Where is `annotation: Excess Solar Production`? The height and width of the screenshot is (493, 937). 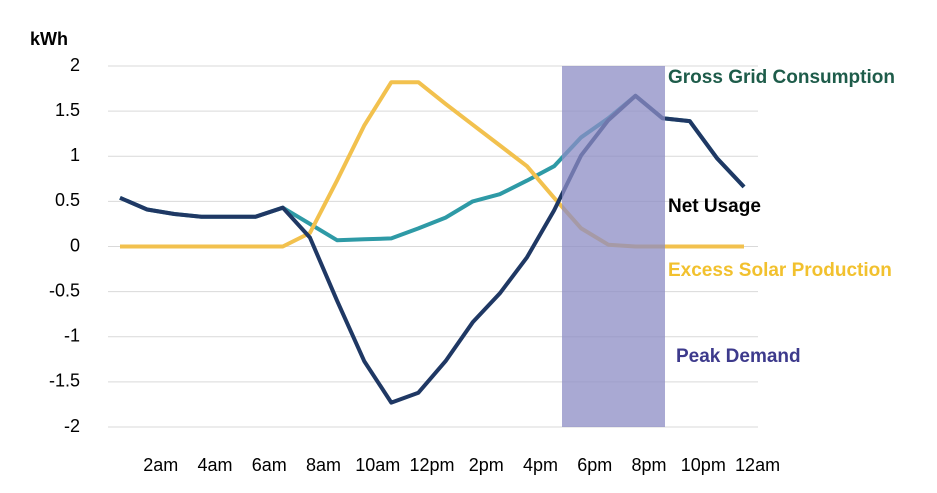
annotation: Excess Solar Production is located at coordinates (780, 270).